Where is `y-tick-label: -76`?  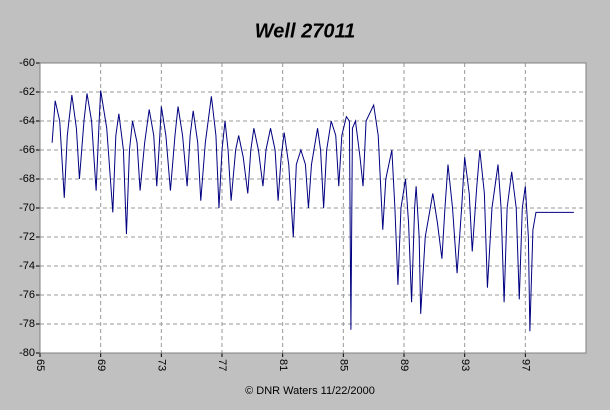
y-tick-label: -76 is located at coordinates (27, 295).